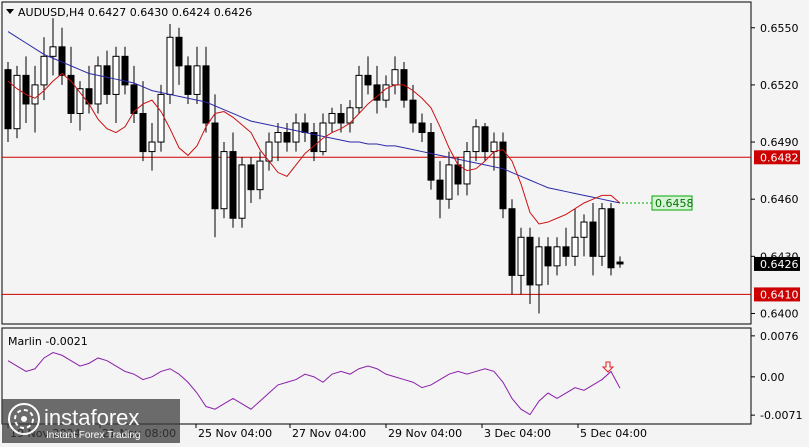 The width and height of the screenshot is (809, 447). I want to click on price-axis-markers: 0.6482 0.6410 0.6426, so click(777, 226).